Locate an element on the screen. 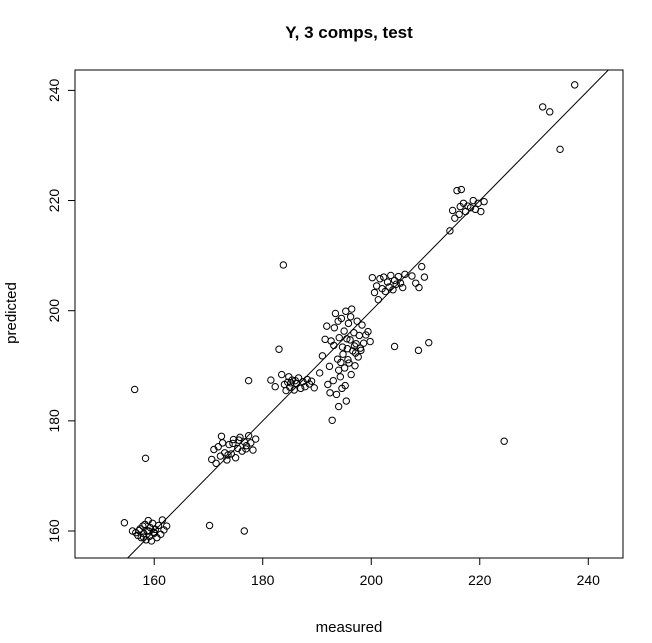 The height and width of the screenshot is (643, 652). y-axis-label: predicted is located at coordinates (11, 313).